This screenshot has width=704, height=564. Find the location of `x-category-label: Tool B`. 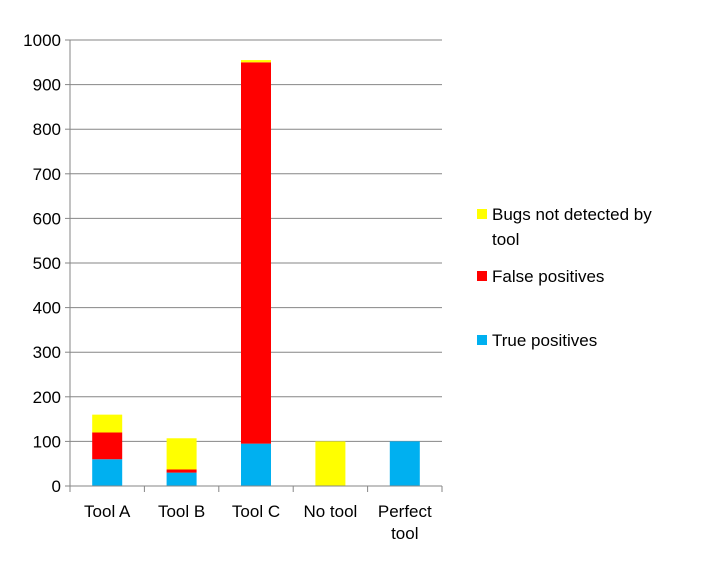

x-category-label: Tool B is located at coordinates (181, 511).